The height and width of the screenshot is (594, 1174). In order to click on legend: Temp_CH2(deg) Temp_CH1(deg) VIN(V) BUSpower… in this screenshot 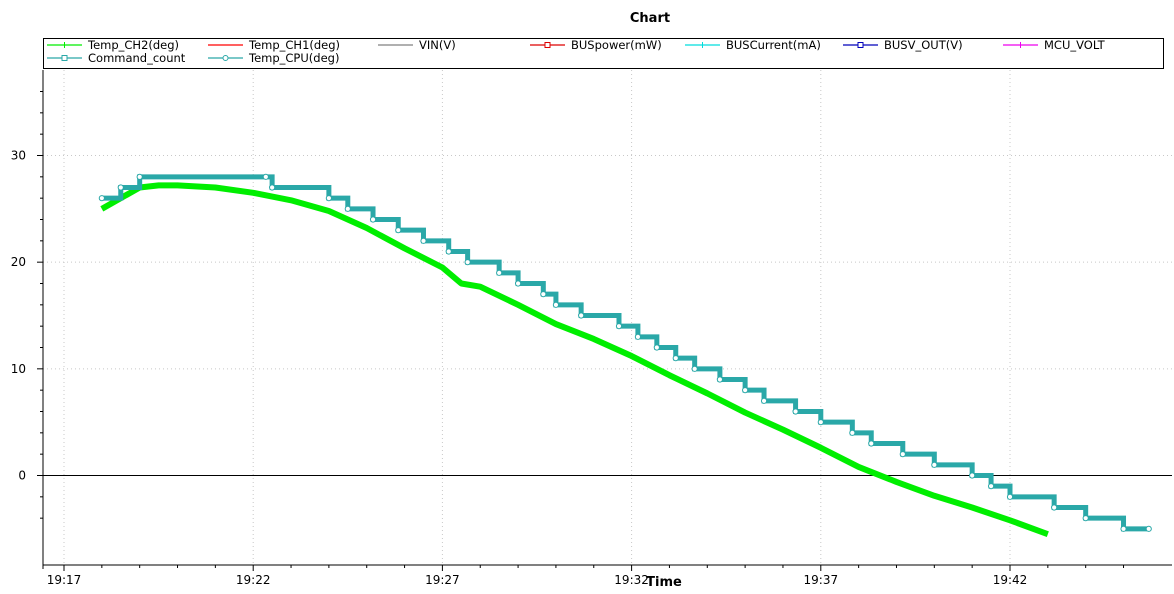, I will do `click(603, 53)`.